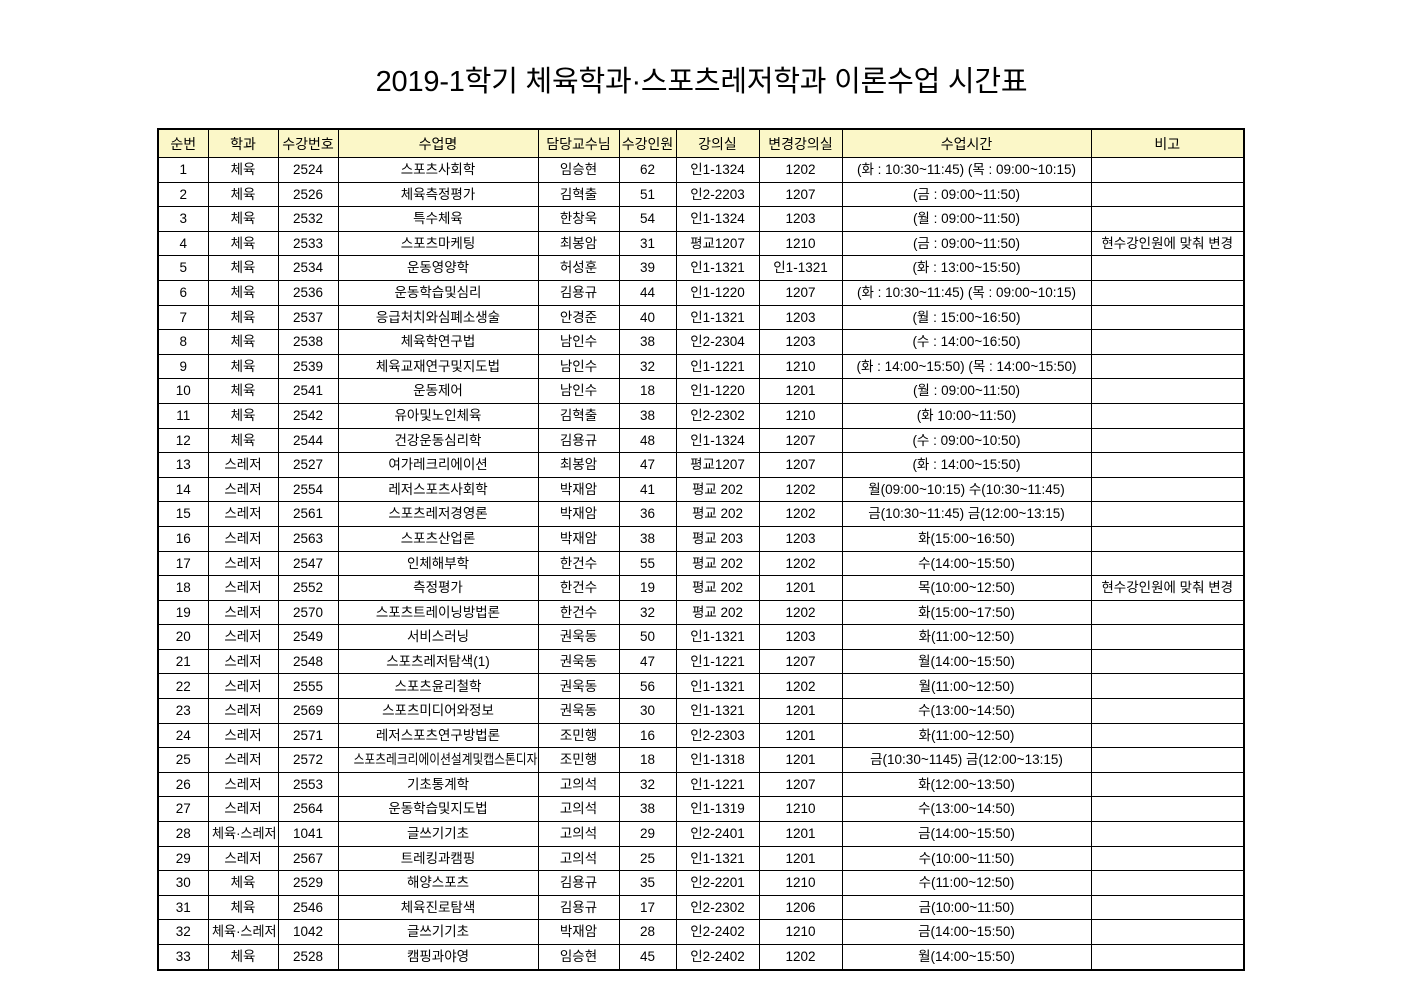 The width and height of the screenshot is (1403, 992). I want to click on cell-course: 체육학연구법, so click(438, 342).